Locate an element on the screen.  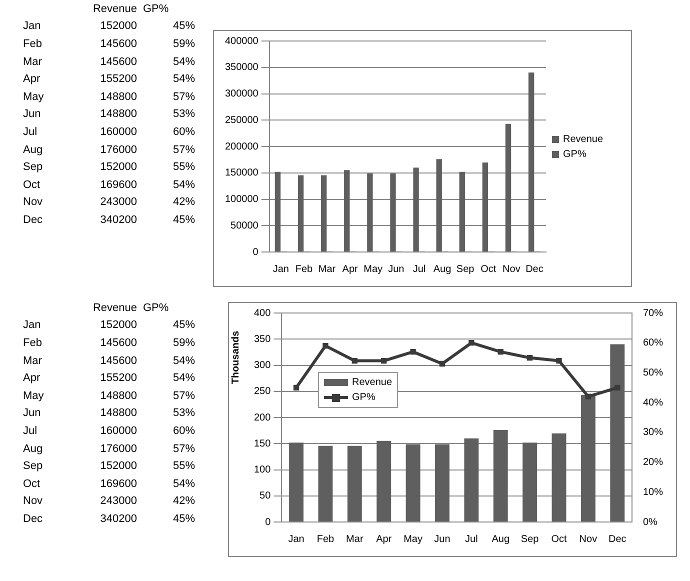
text: Apr is located at coordinates (32, 80).